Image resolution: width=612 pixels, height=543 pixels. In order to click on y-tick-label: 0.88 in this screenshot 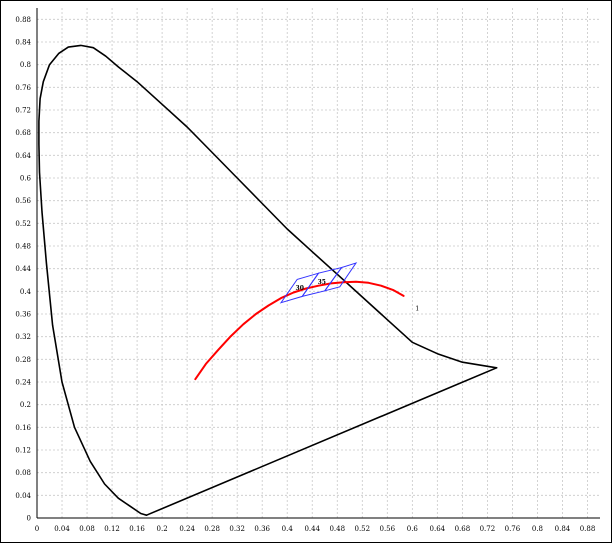, I will do `click(23, 20)`.